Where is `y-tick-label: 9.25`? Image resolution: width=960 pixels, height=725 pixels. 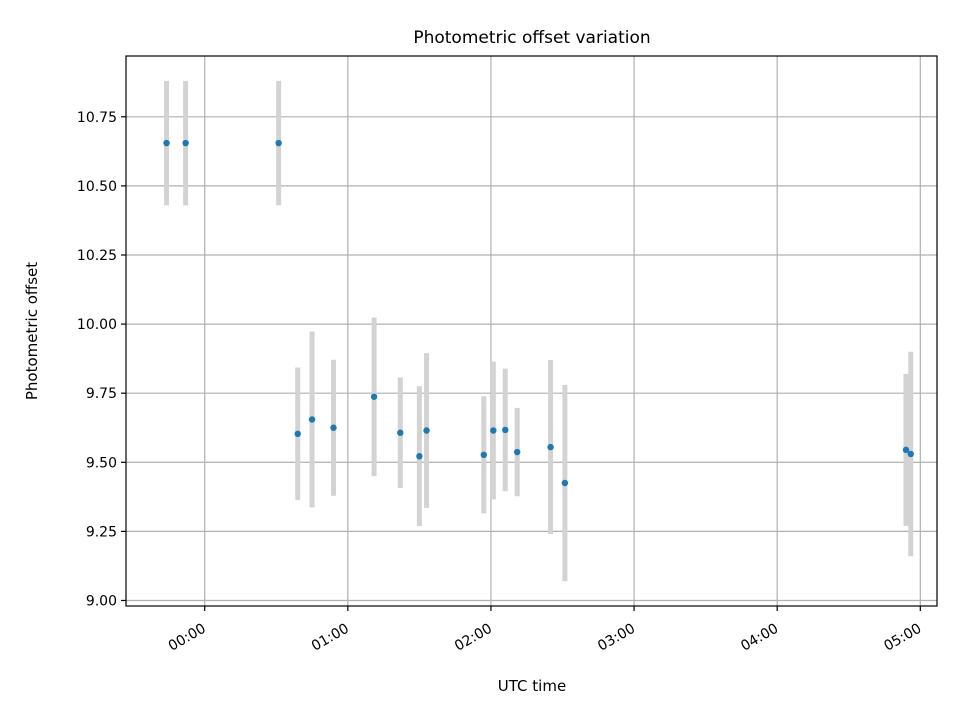
y-tick-label: 9.25 is located at coordinates (101, 532).